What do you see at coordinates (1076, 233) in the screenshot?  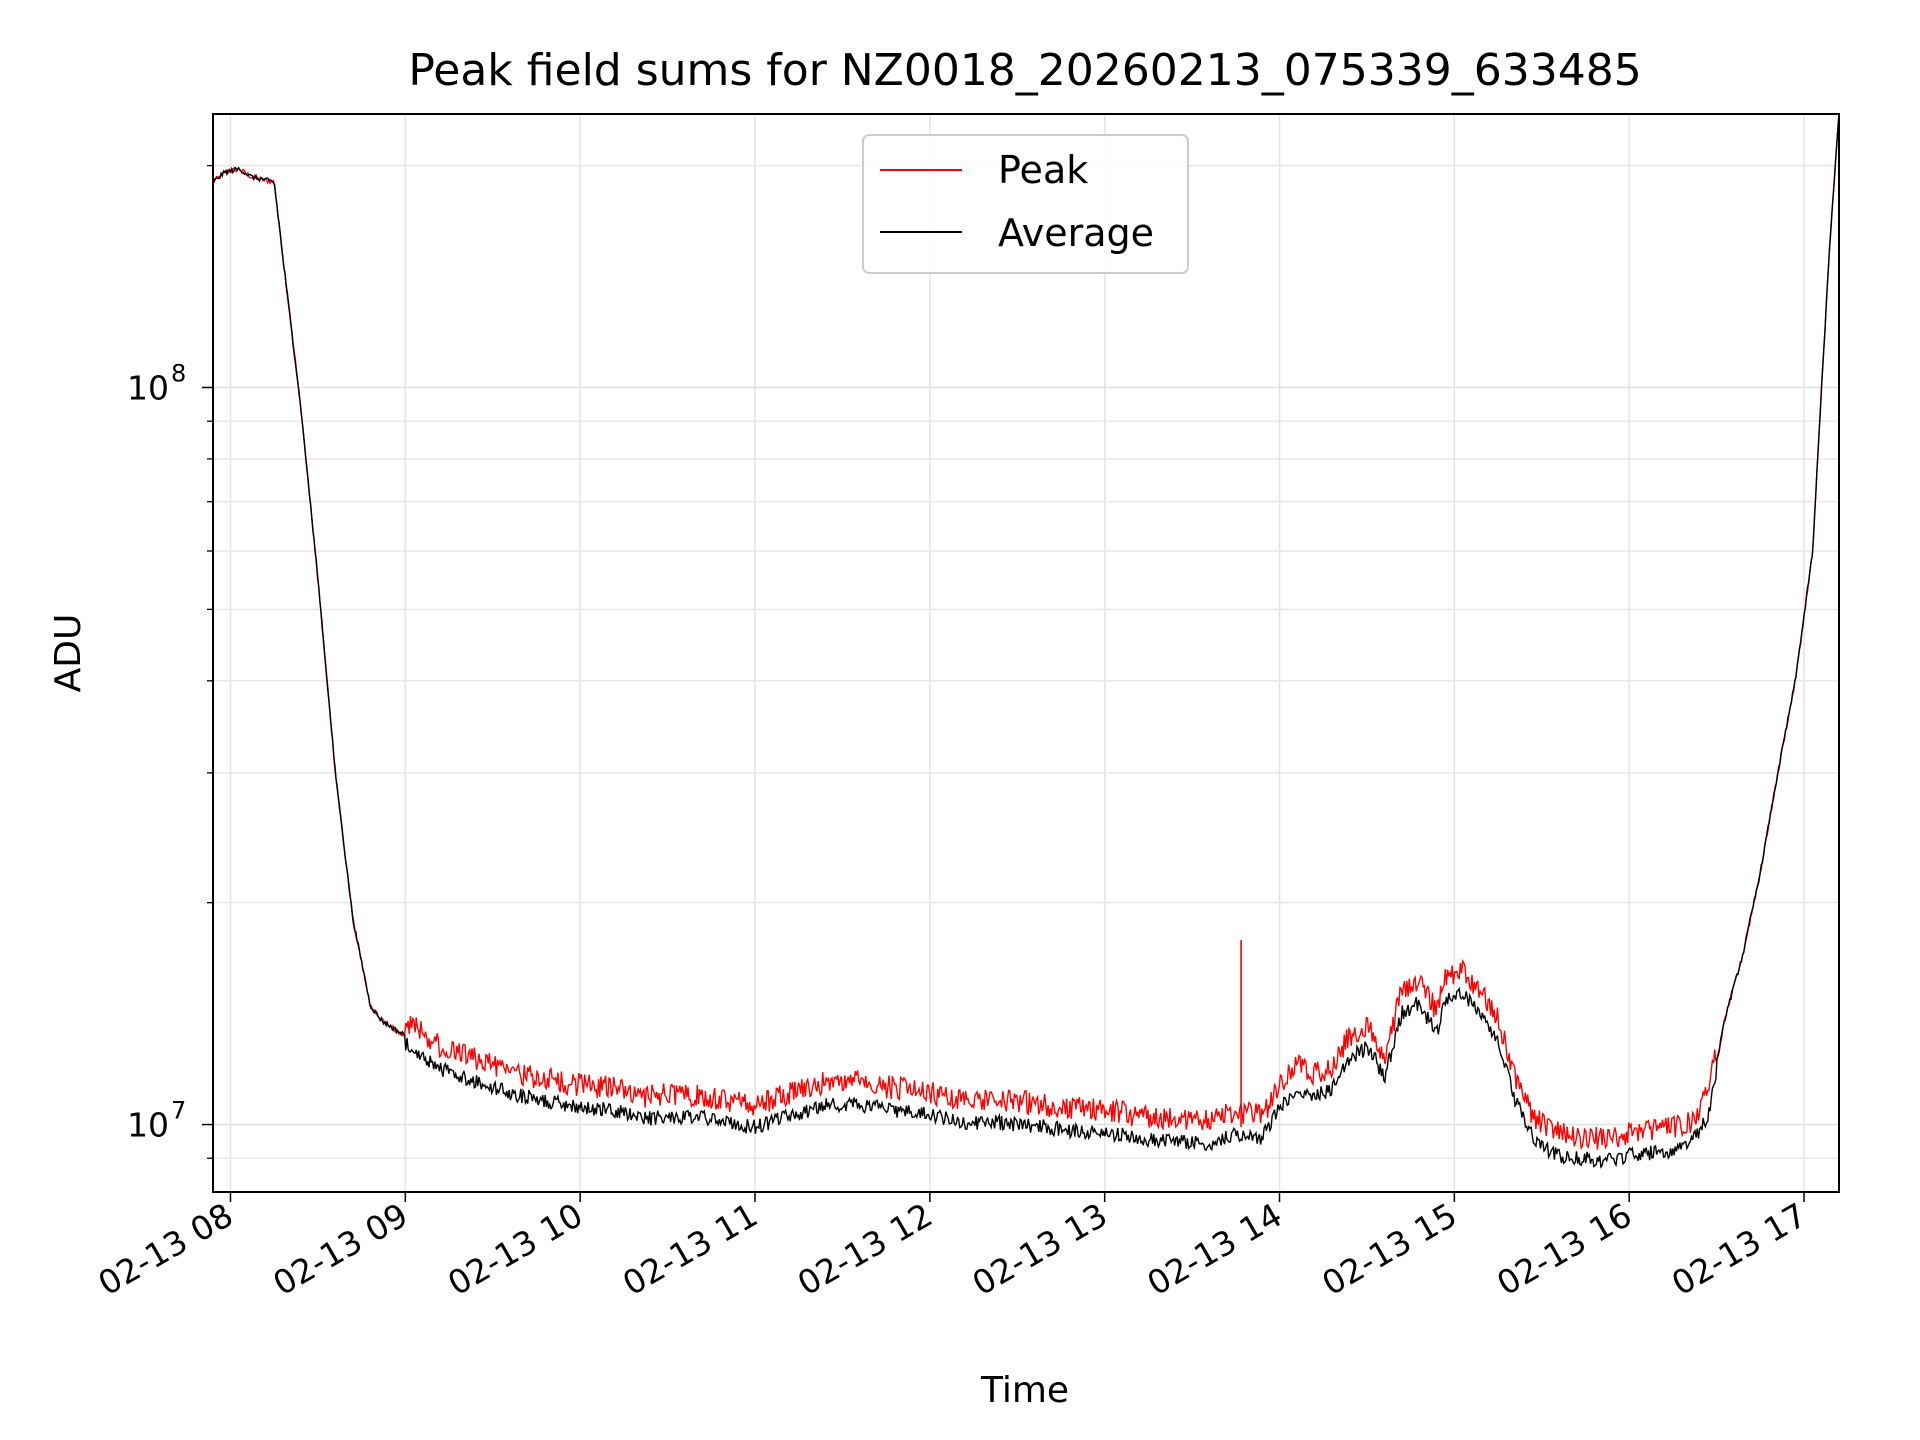 I see `legend-label-average: Average` at bounding box center [1076, 233].